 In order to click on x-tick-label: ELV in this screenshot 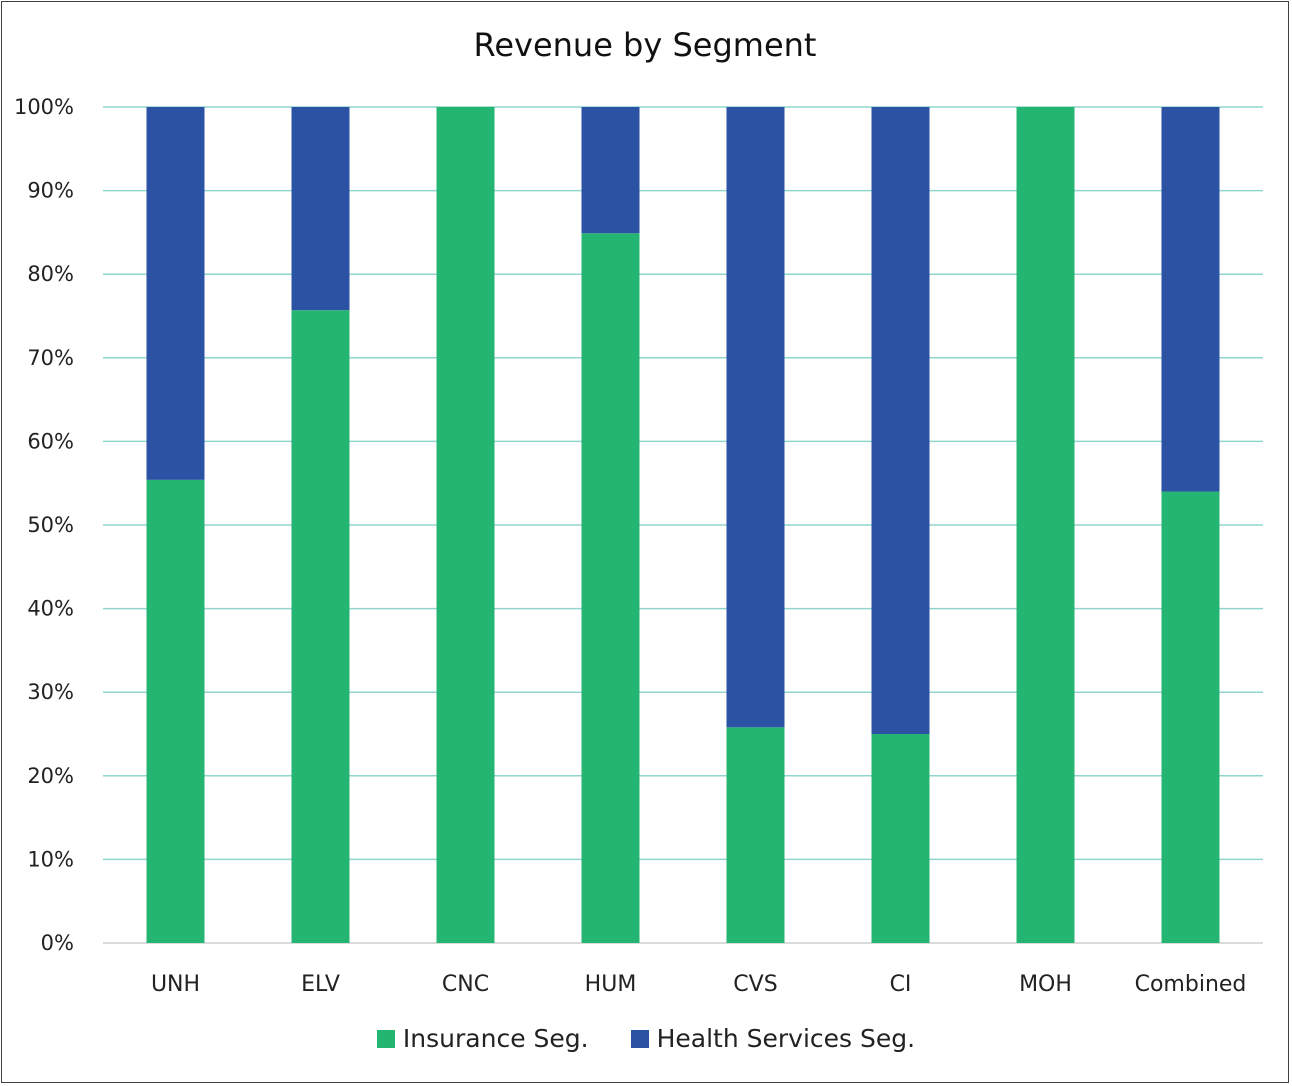, I will do `click(320, 984)`.